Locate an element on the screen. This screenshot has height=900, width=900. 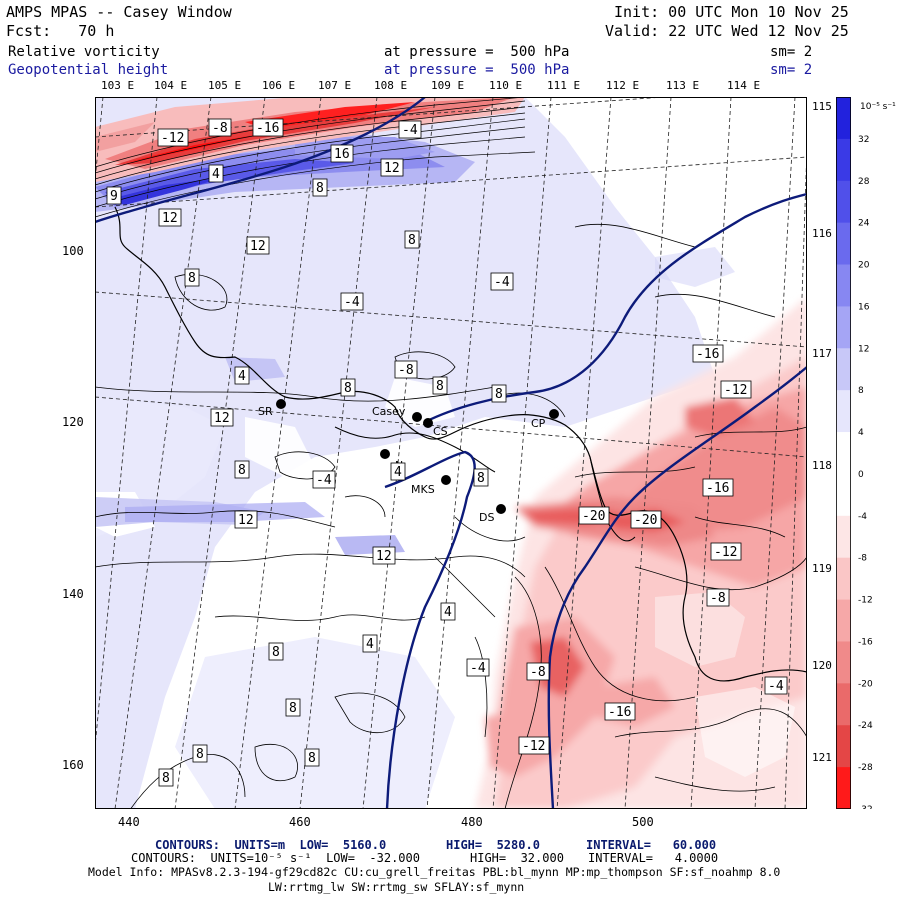
height-contour-info: CONTOURS: UNITS=m LOW= 5160.0 is located at coordinates (271, 845).